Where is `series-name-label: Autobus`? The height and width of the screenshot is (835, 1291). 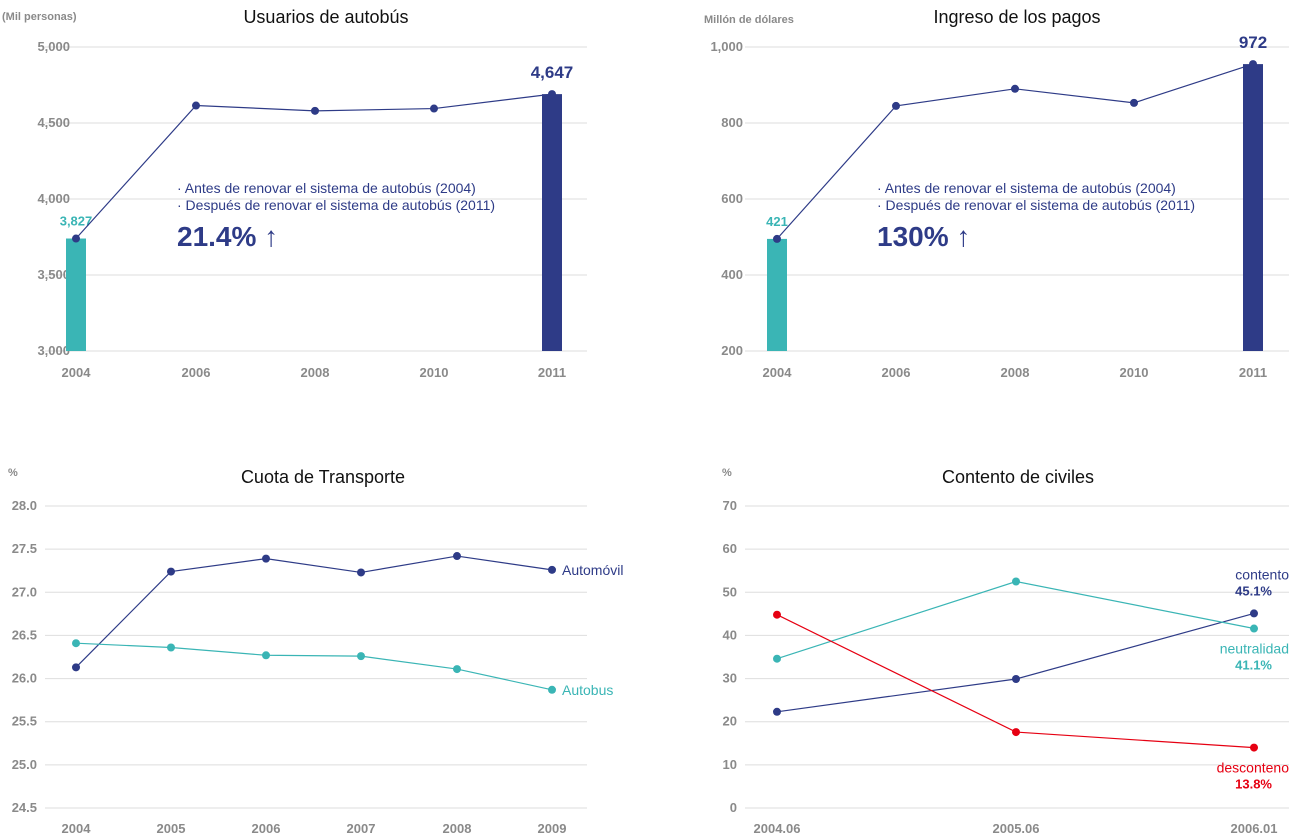
series-name-label: Autobus is located at coordinates (587, 690).